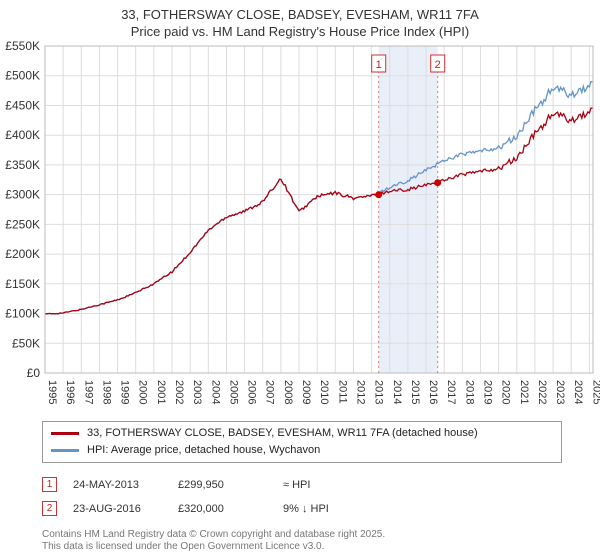 The height and width of the screenshot is (560, 600). Describe the element at coordinates (578, 392) in the screenshot. I see `svg-text: 2024` at that location.